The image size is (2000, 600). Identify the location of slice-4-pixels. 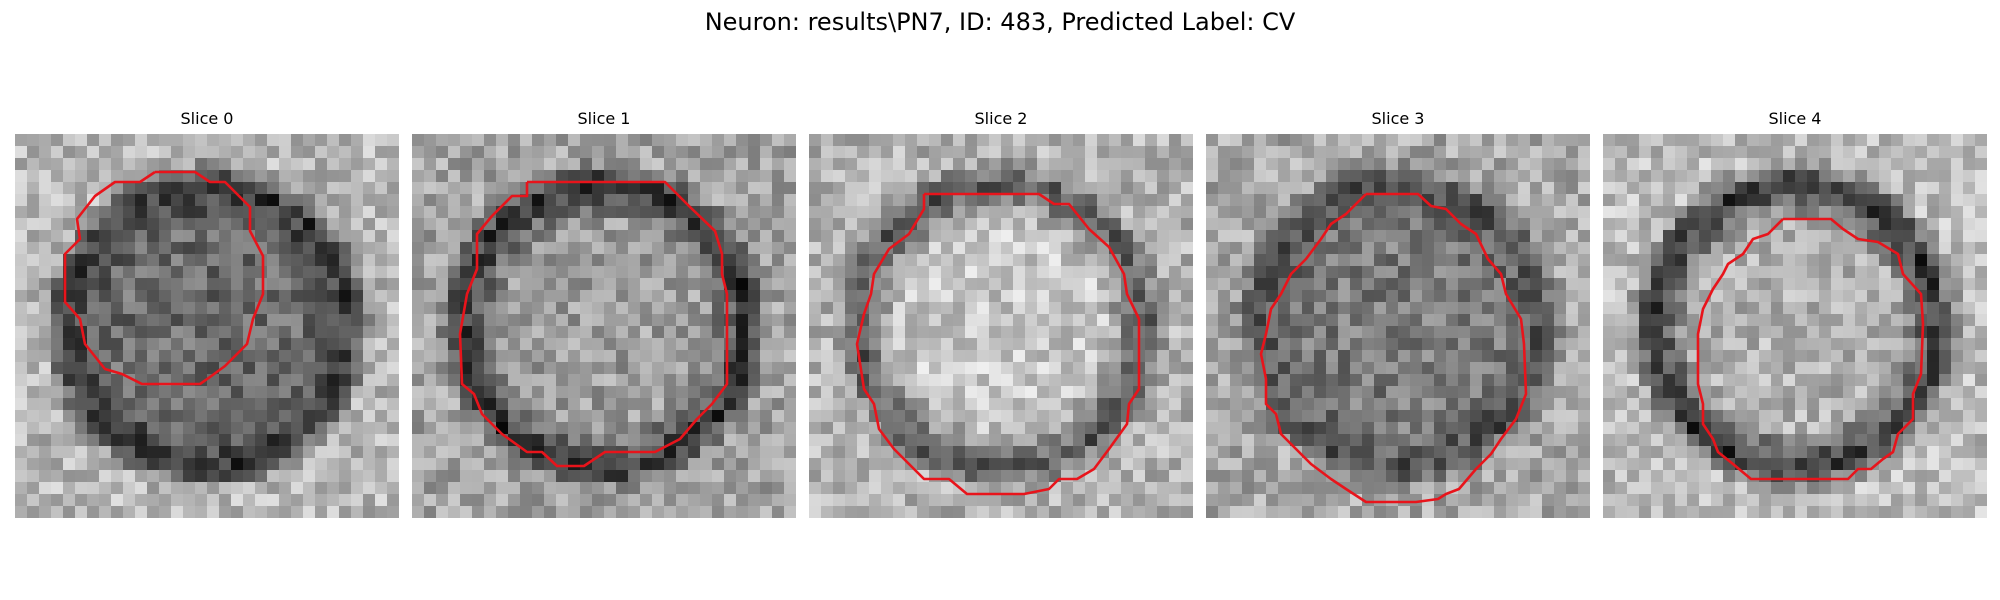
(1795, 326).